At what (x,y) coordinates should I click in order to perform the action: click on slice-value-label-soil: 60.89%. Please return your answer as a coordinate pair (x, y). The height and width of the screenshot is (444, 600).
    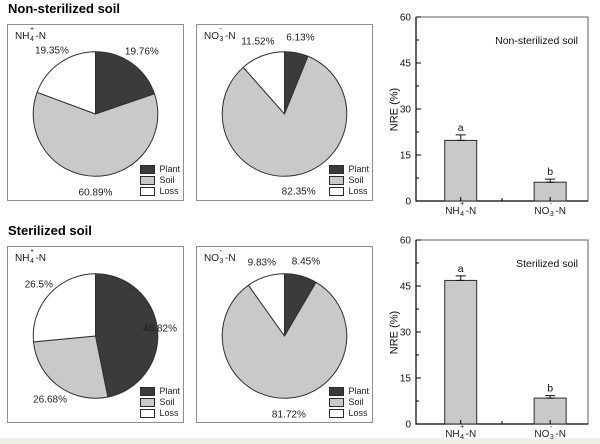
    Looking at the image, I should click on (95, 193).